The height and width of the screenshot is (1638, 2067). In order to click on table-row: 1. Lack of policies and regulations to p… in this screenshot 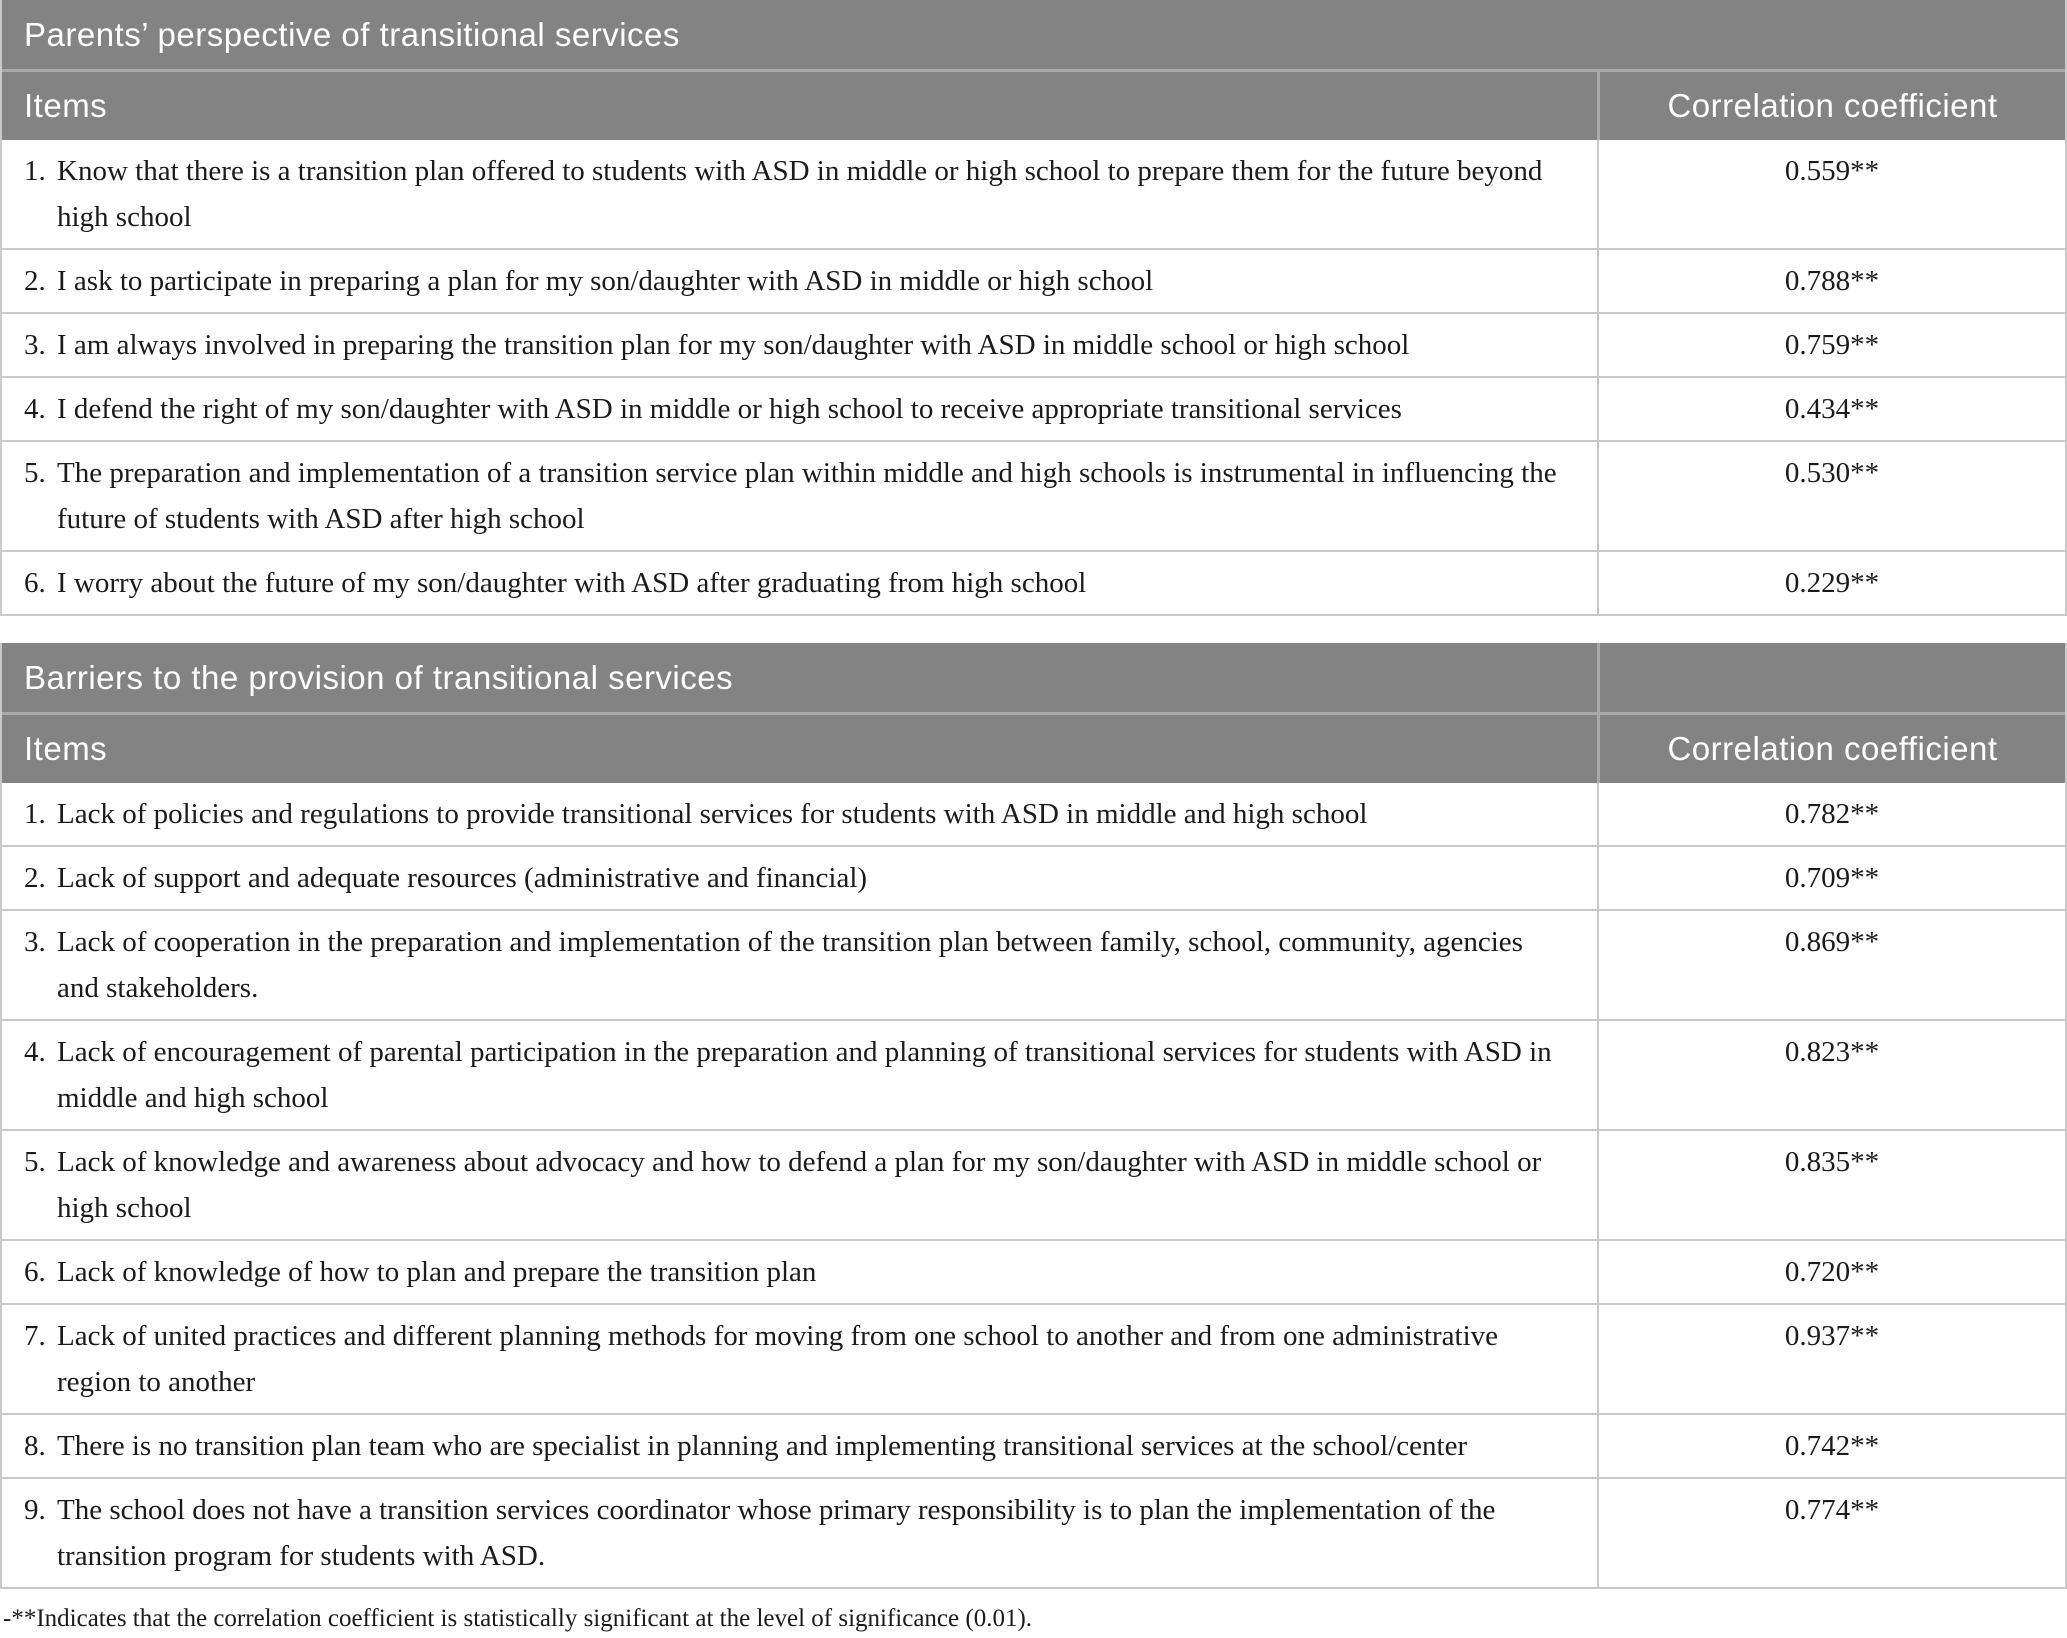, I will do `click(1033, 815)`.